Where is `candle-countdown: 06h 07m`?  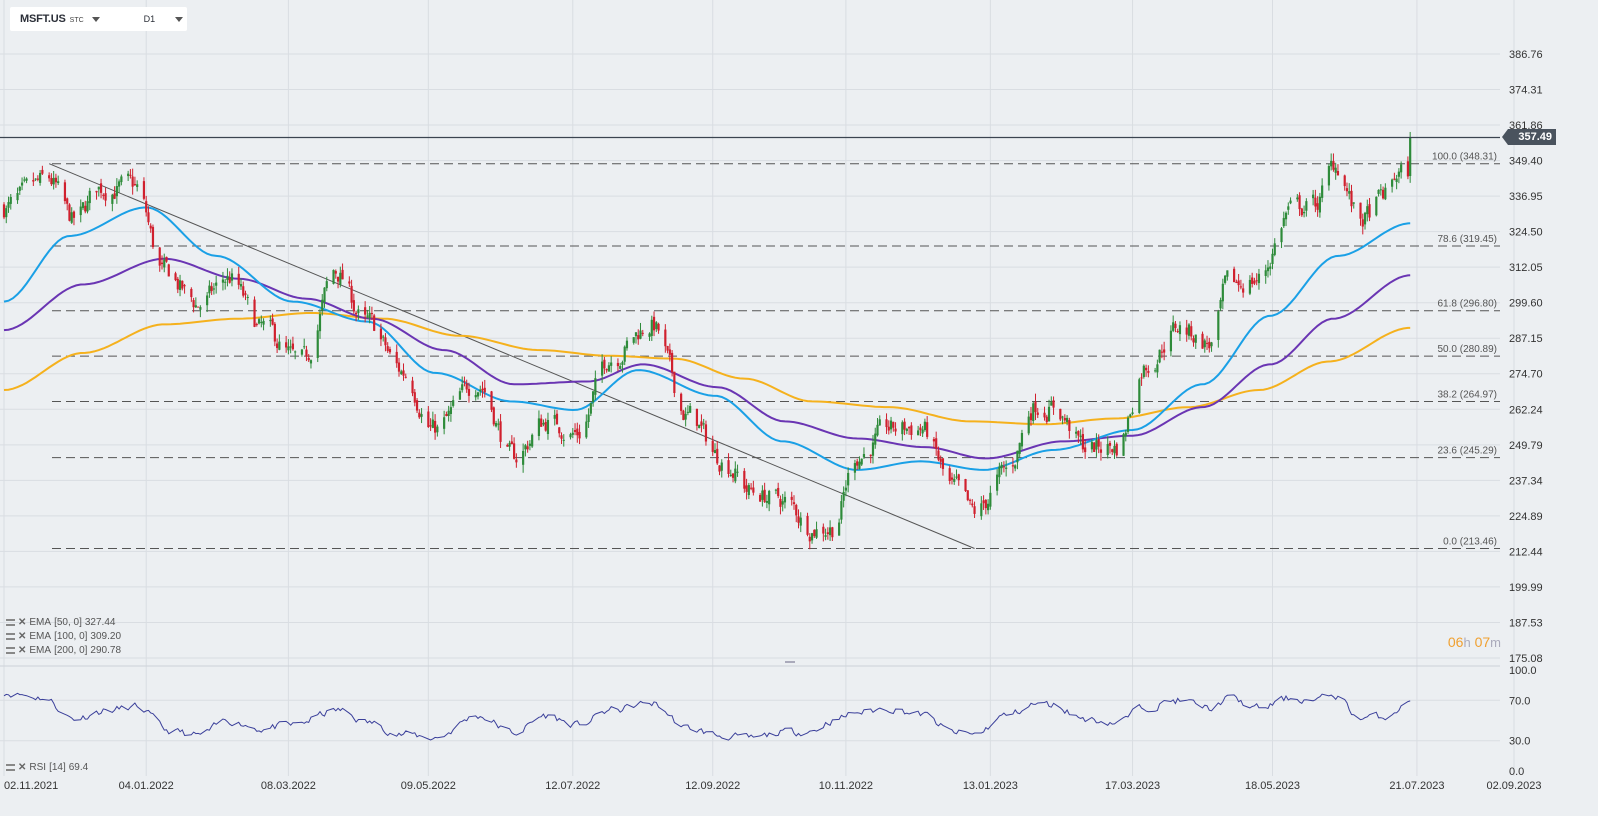 candle-countdown: 06h 07m is located at coordinates (1474, 642).